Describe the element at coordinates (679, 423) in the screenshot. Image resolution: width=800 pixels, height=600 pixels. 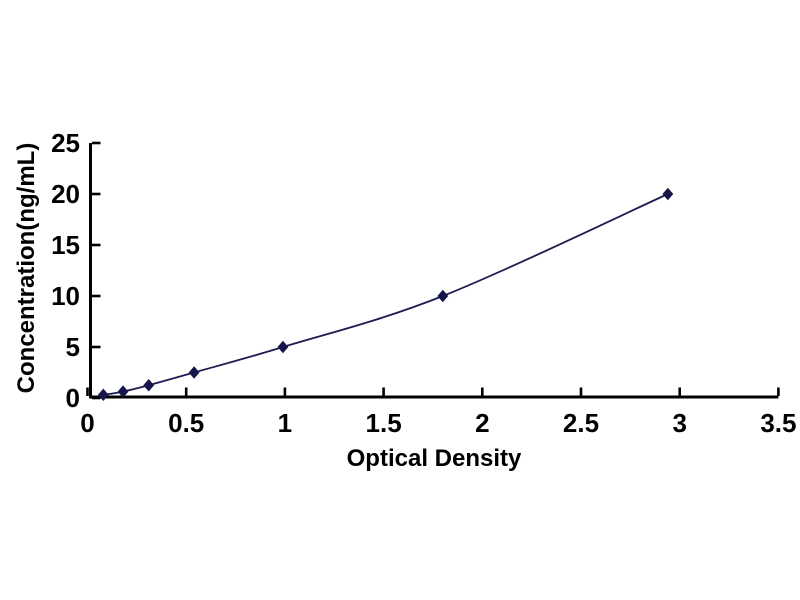
I see `x-tick-label: 3` at that location.